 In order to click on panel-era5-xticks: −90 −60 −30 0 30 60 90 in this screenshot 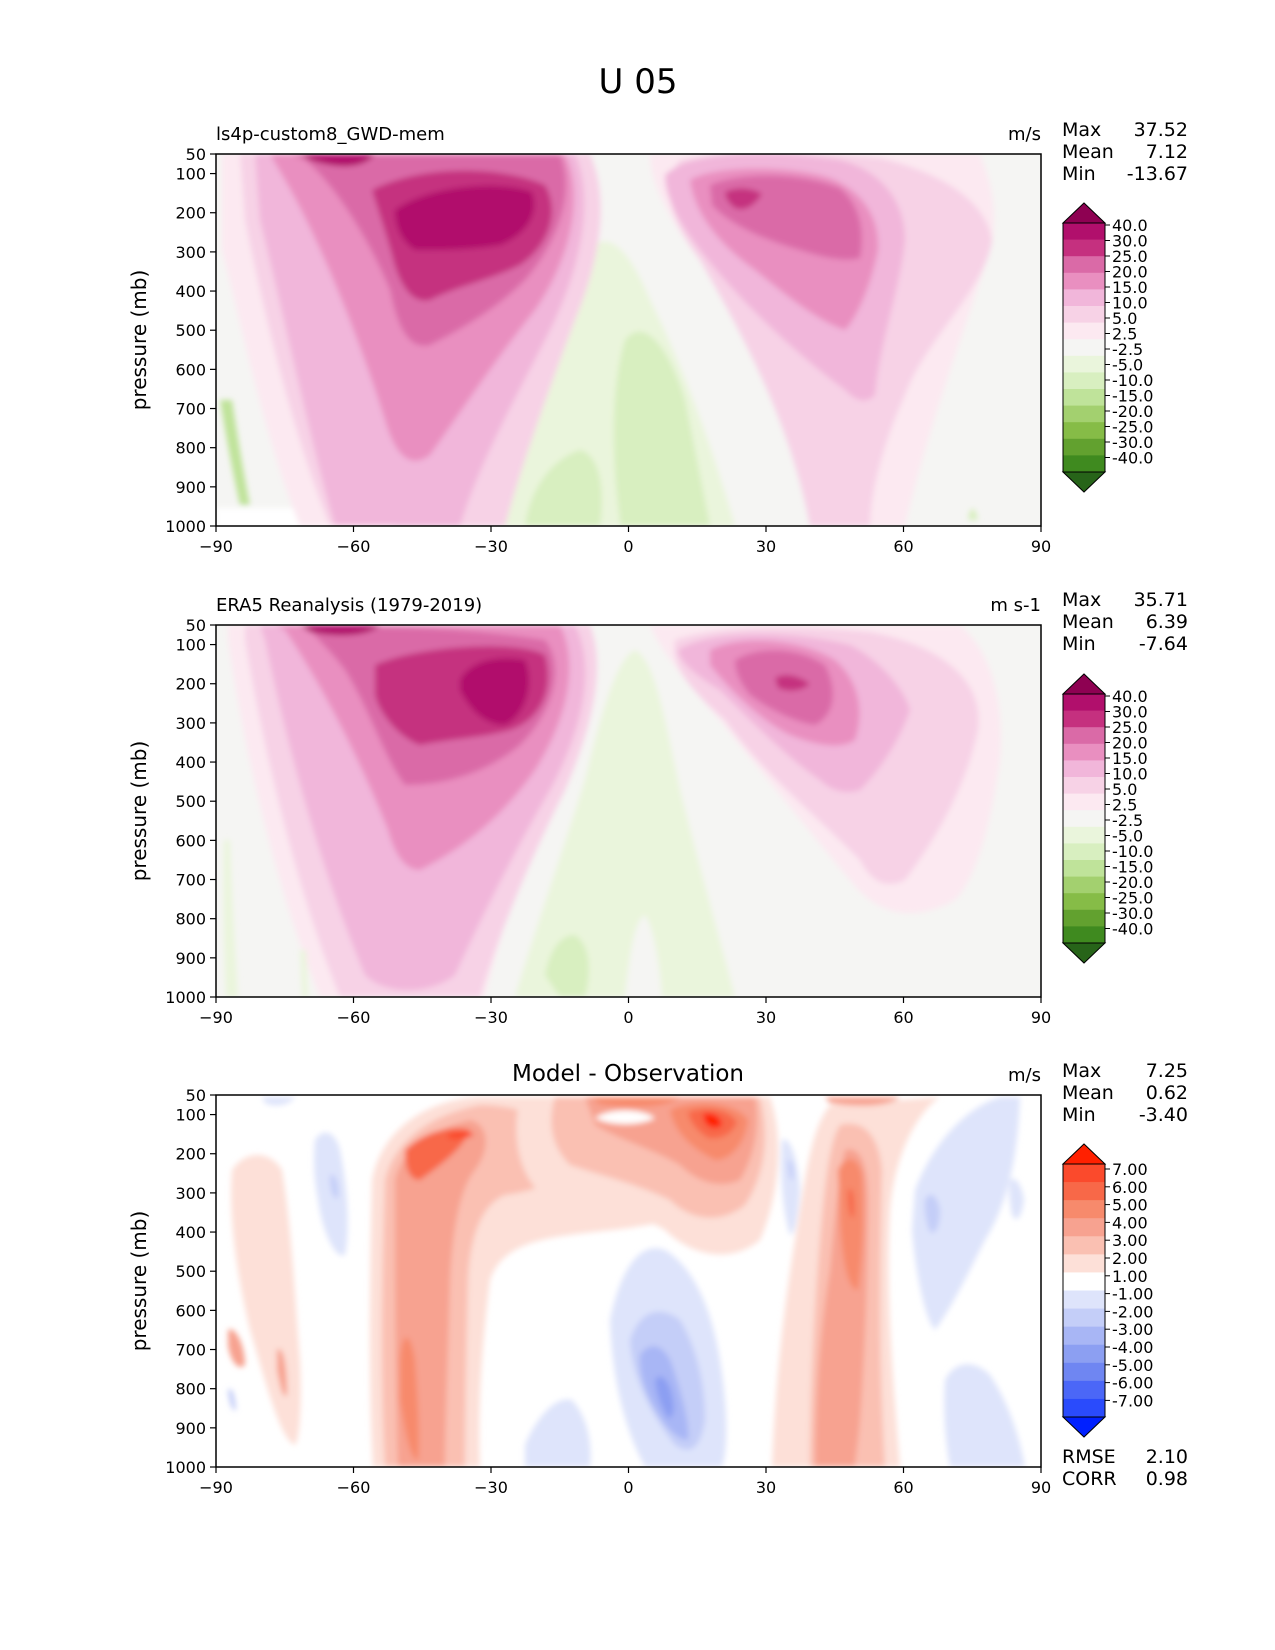, I will do `click(625, 1012)`.